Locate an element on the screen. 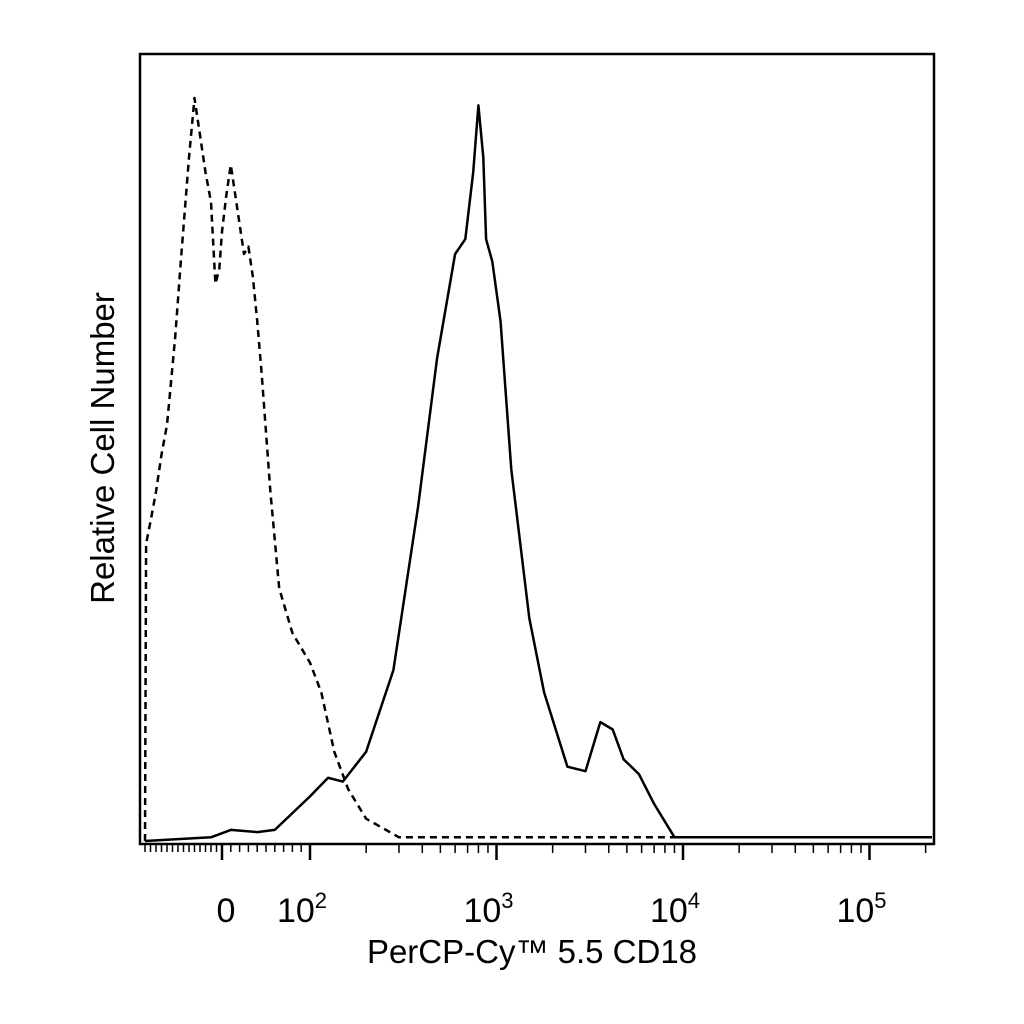 The height and width of the screenshot is (1024, 1024). x-tick-label: 10² is located at coordinates (302, 909).